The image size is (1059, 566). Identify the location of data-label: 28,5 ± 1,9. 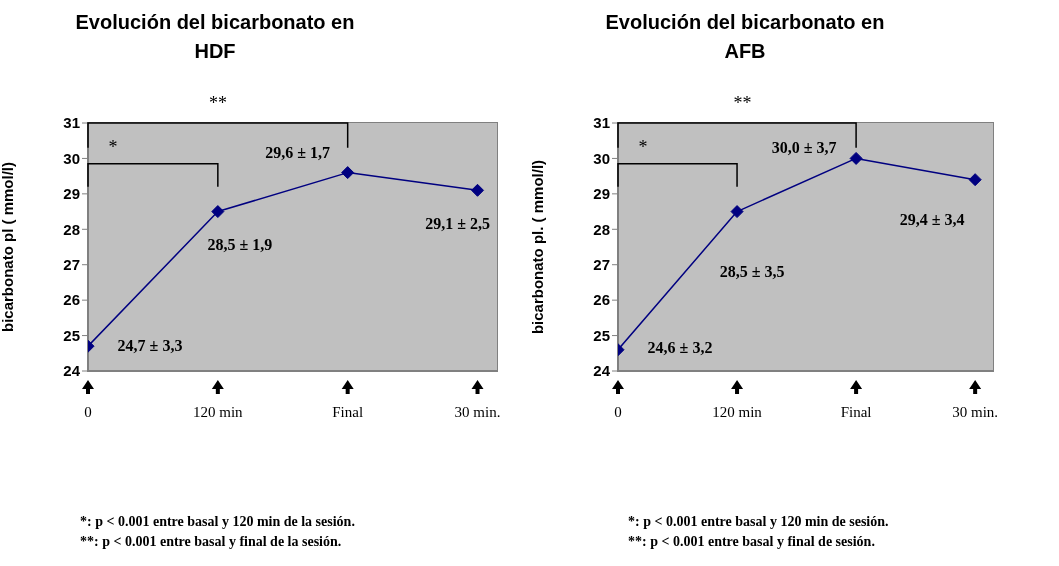
(240, 244).